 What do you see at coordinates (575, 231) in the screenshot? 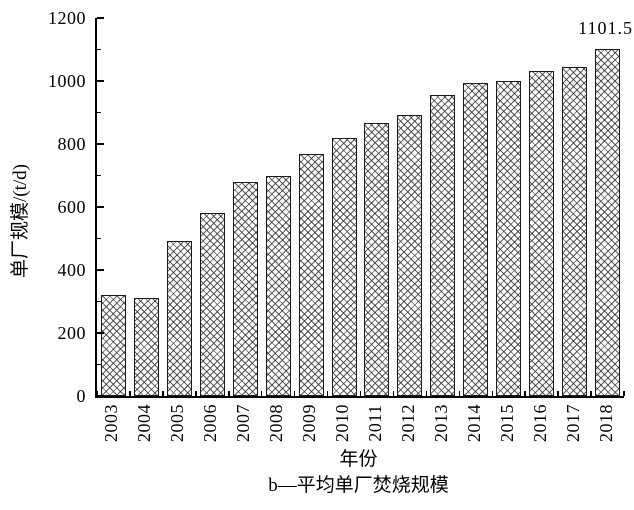
I see `bar-2017` at bounding box center [575, 231].